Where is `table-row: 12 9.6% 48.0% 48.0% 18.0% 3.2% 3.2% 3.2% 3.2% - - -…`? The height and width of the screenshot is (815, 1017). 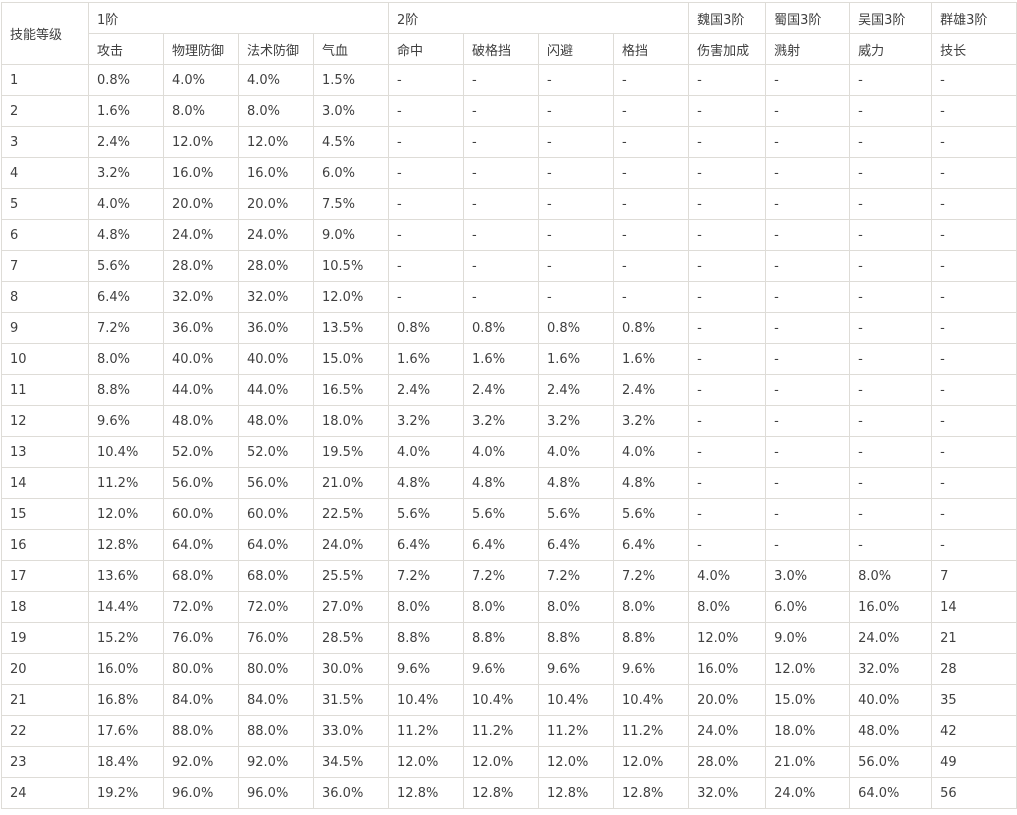 table-row: 12 9.6% 48.0% 48.0% 18.0% 3.2% 3.2% 3.2% 3.2% - - -… is located at coordinates (509, 421).